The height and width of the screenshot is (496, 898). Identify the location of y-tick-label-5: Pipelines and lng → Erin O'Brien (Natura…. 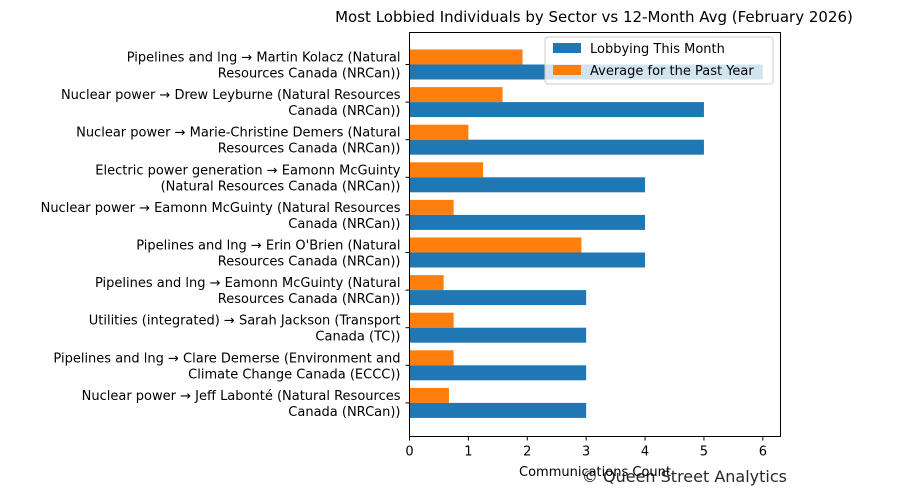
(268, 254).